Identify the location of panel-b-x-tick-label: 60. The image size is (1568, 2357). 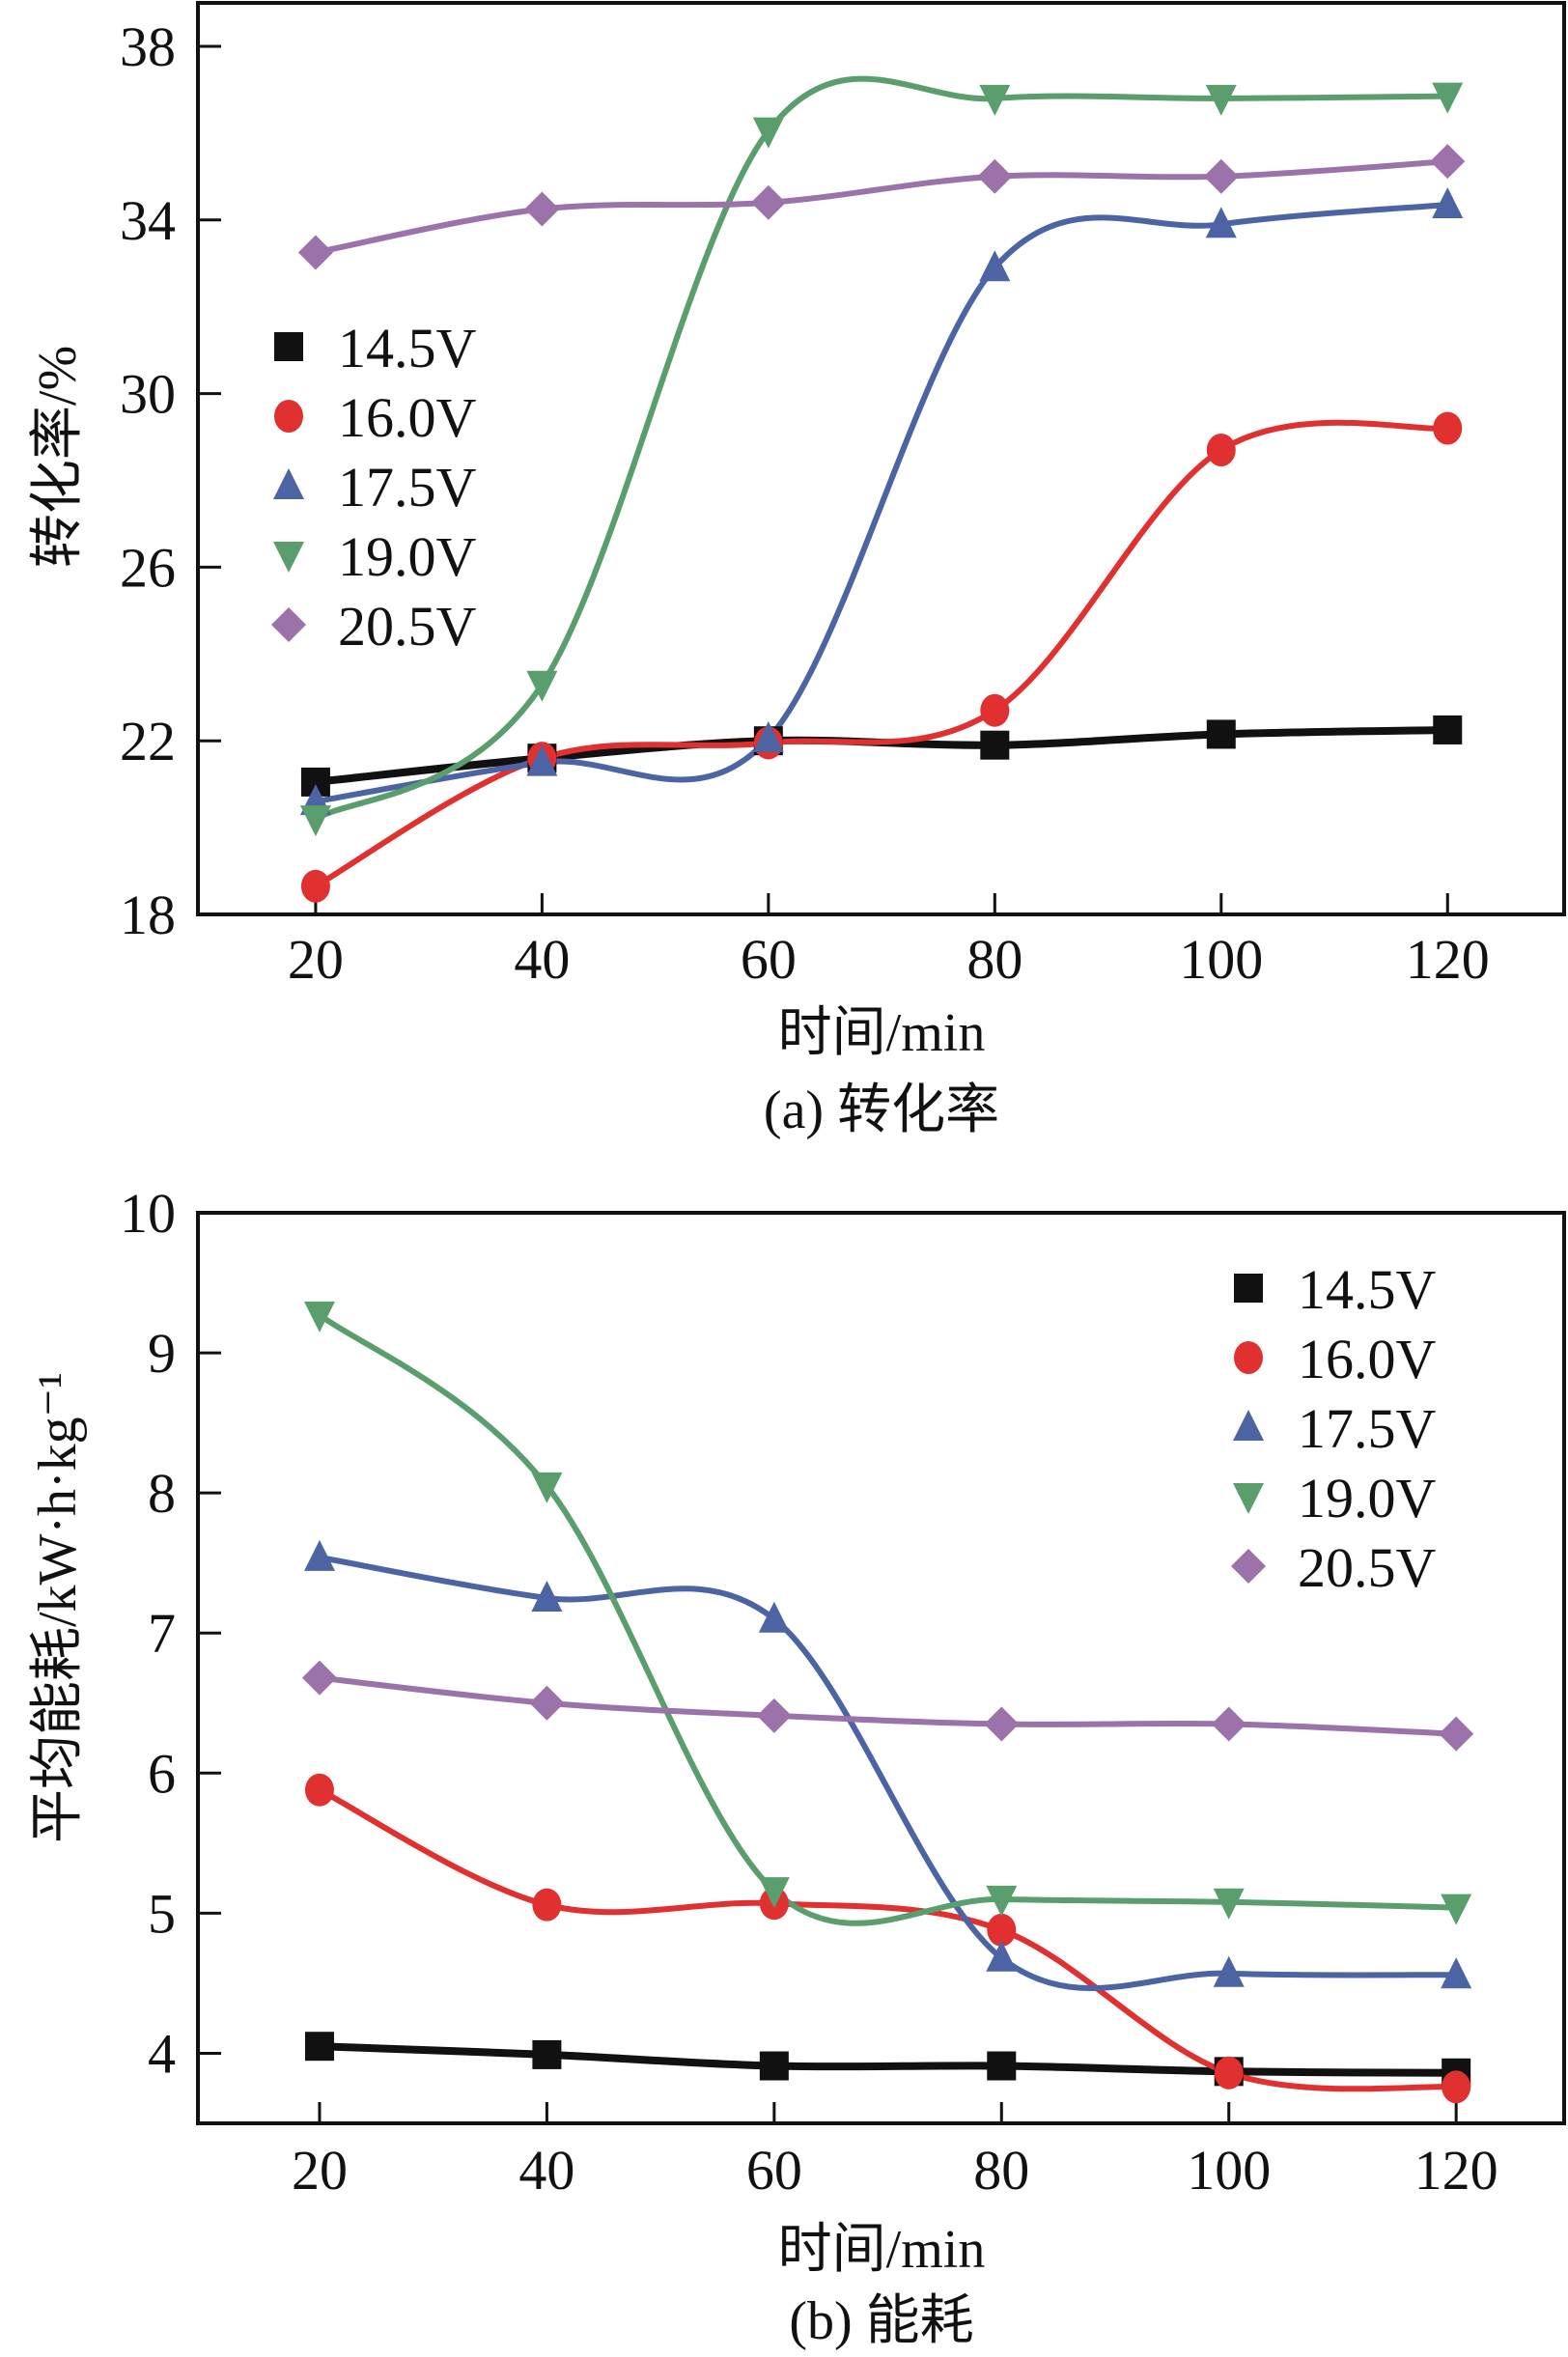
(774, 2170).